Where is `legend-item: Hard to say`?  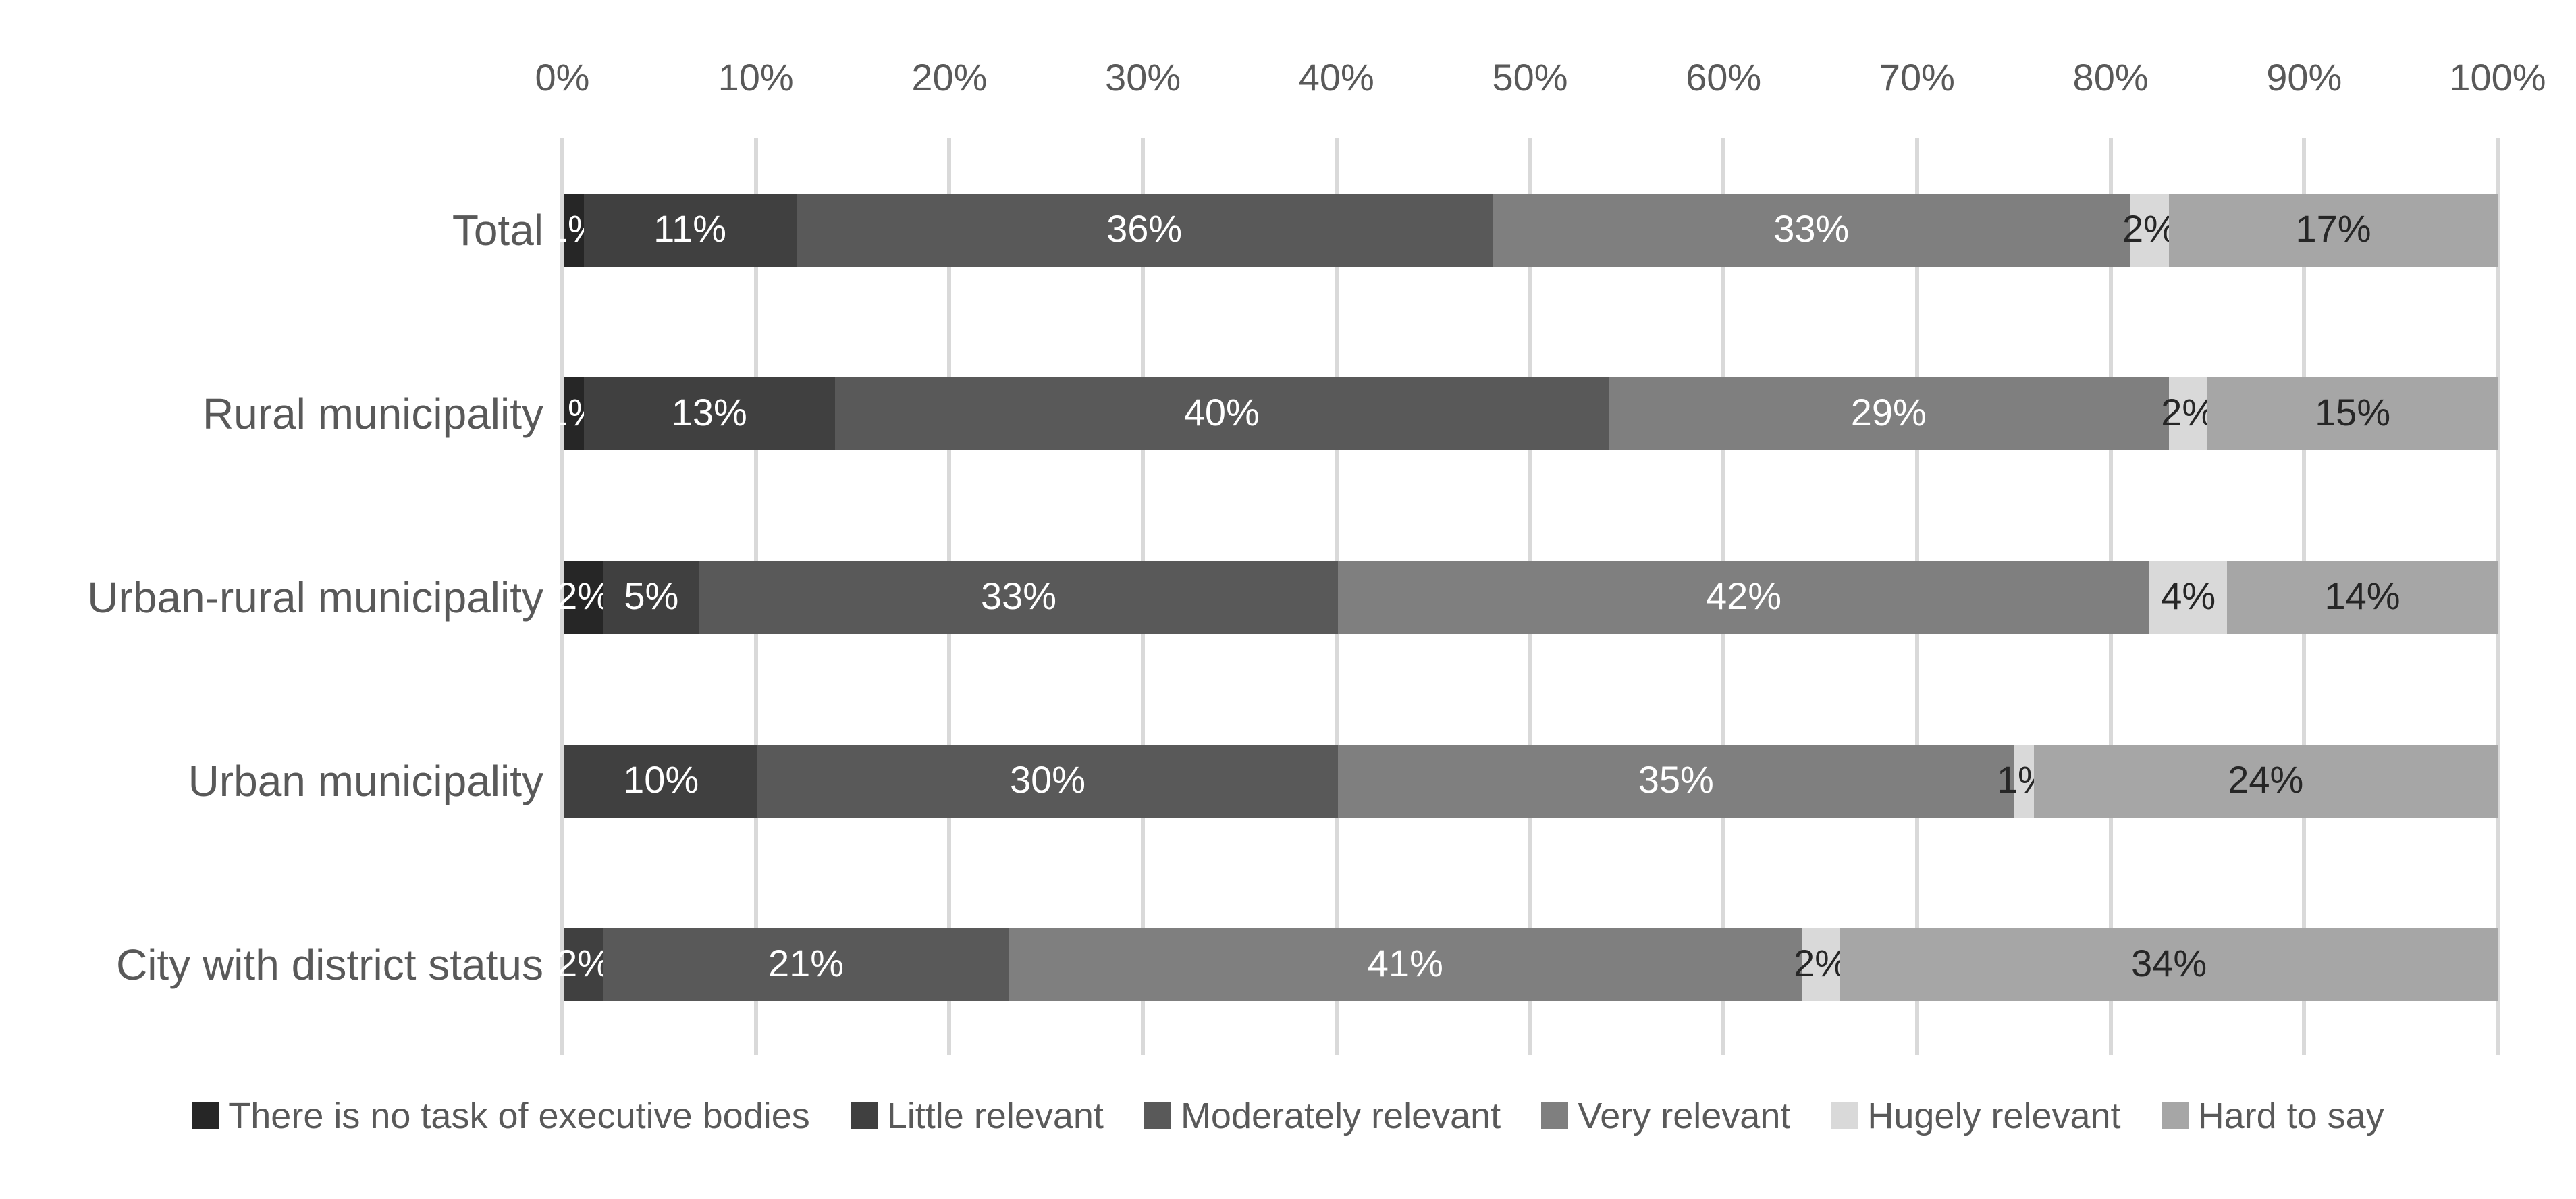
legend-item: Hard to say is located at coordinates (2272, 1116).